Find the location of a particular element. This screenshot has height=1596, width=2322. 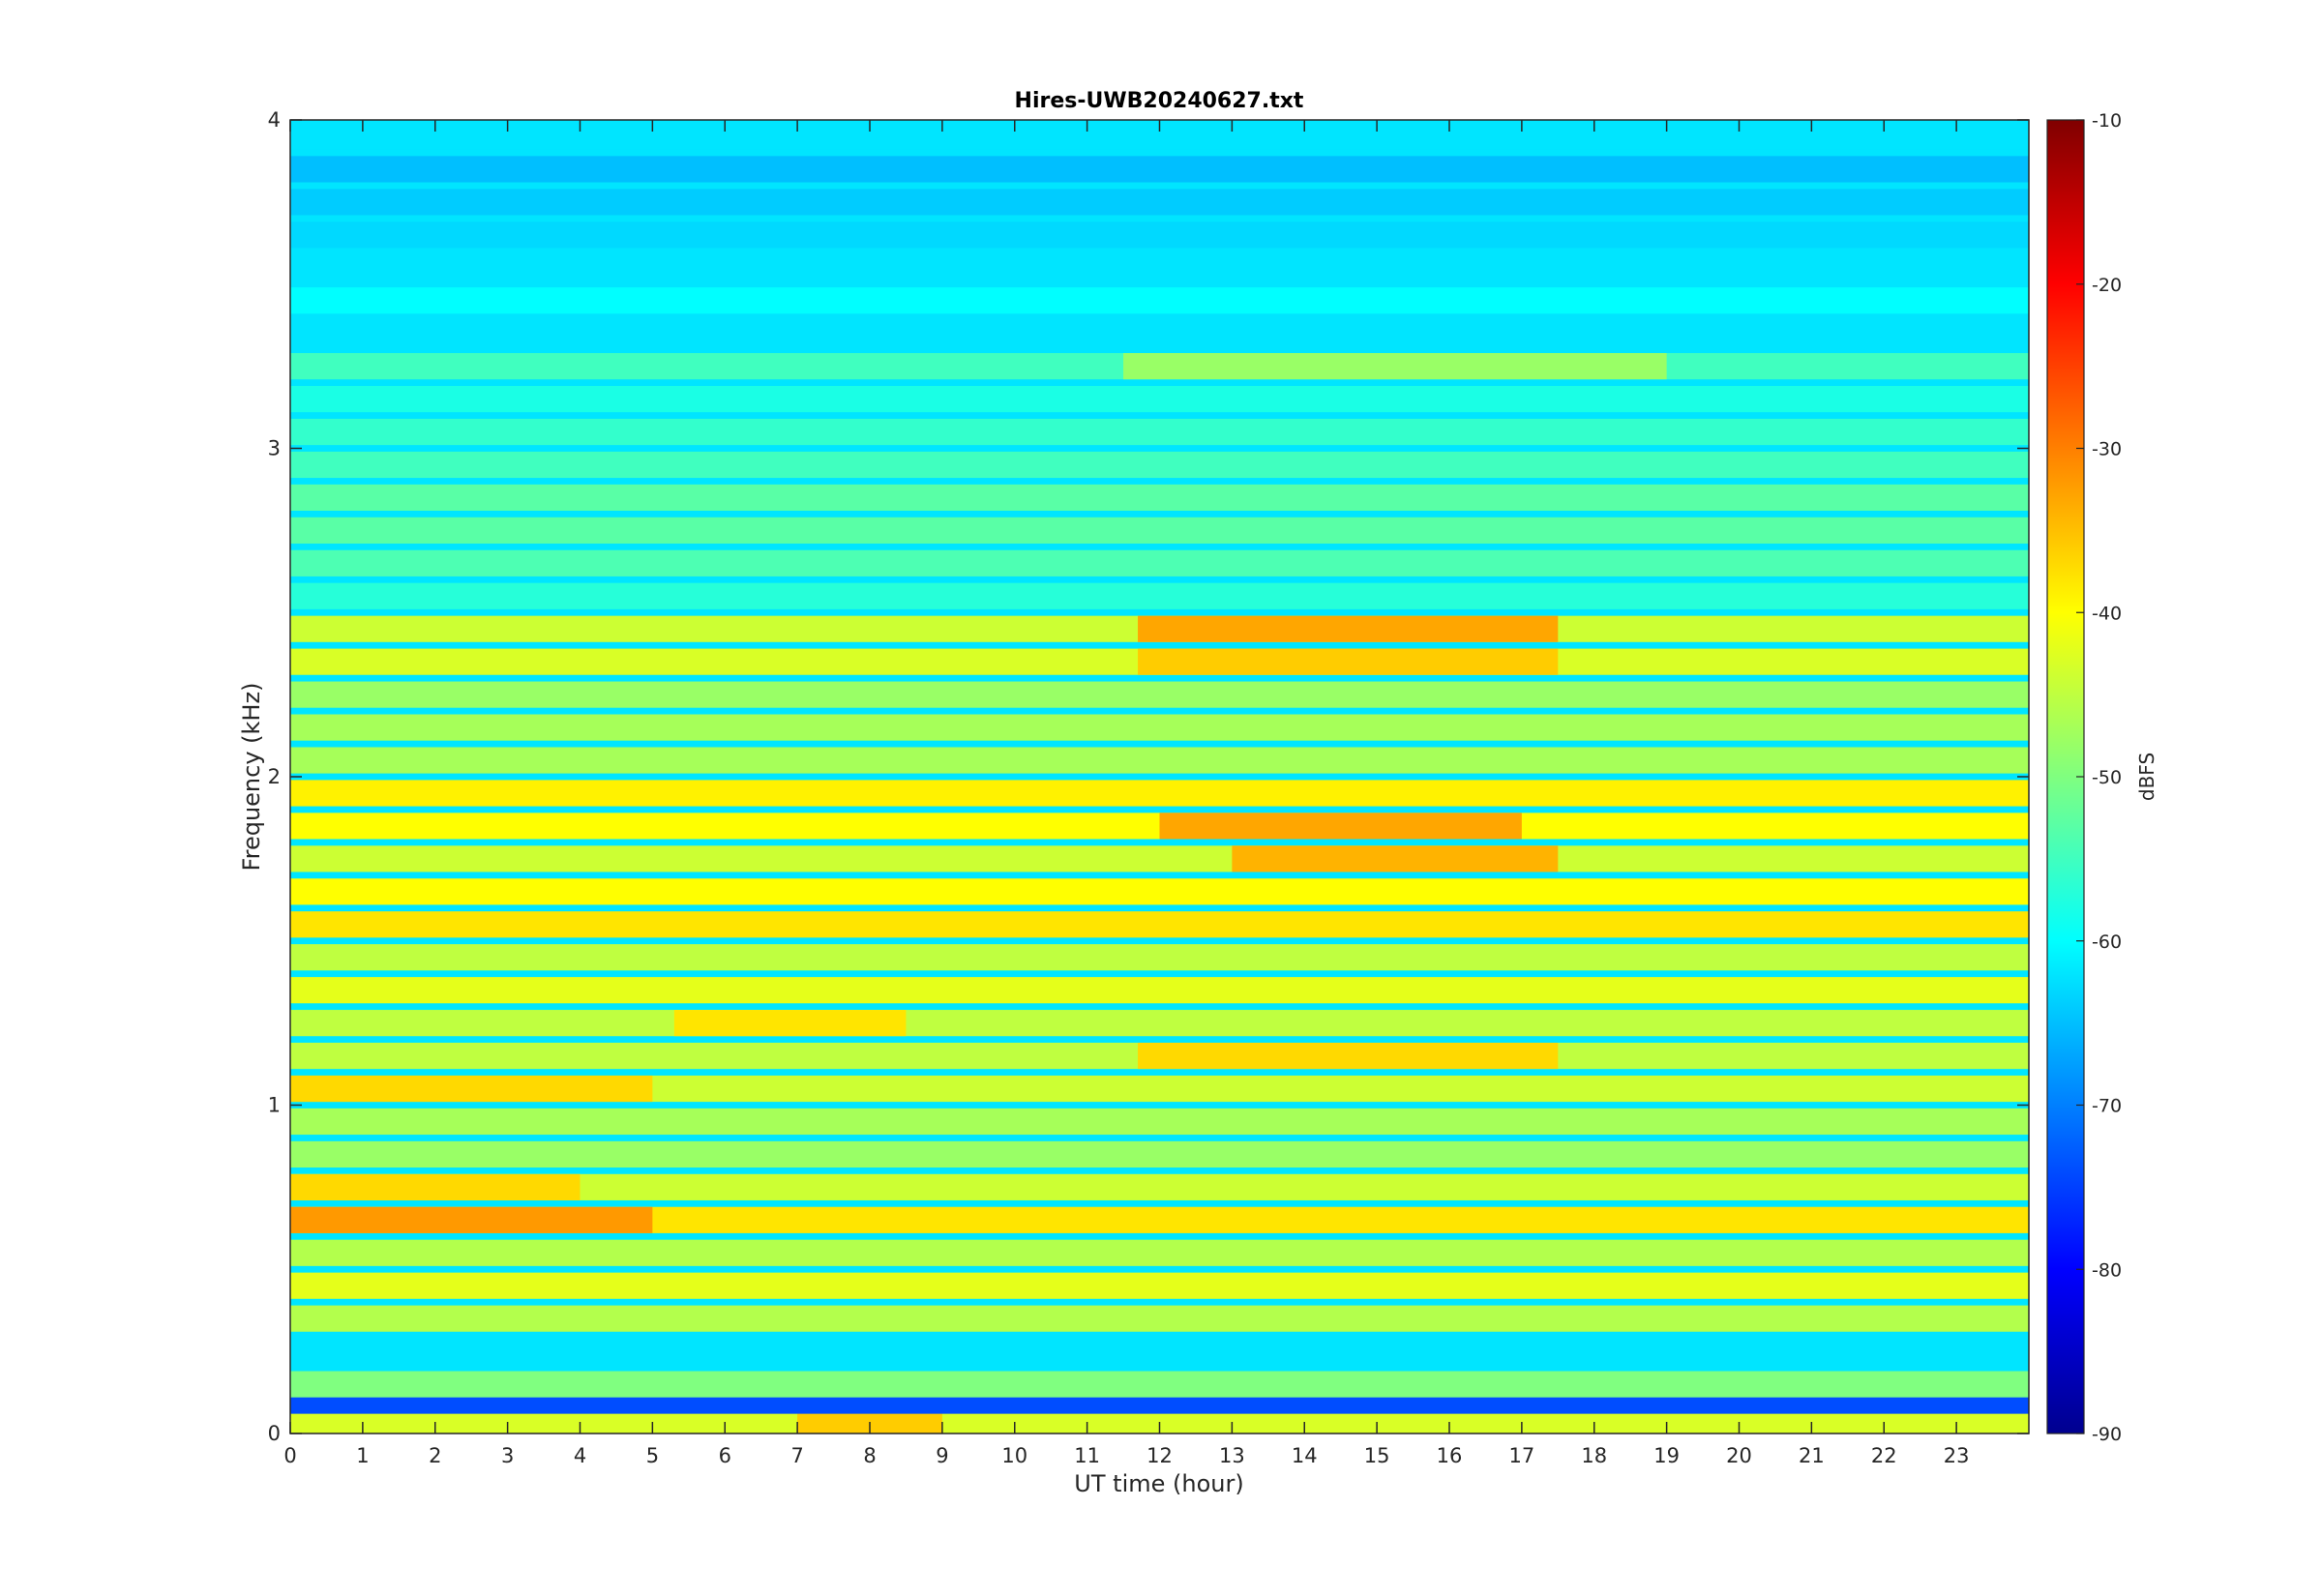

x-tick-label: 15 is located at coordinates (1377, 1455).